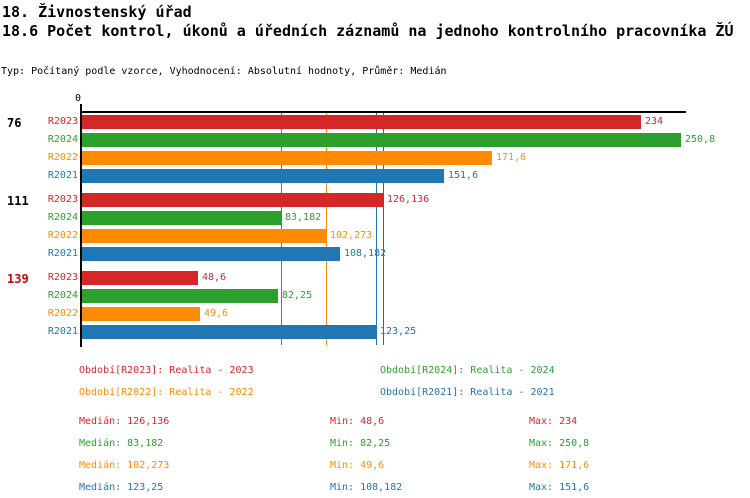  Describe the element at coordinates (78, 98) in the screenshot. I see `x-axis-origin-label: 0` at that location.